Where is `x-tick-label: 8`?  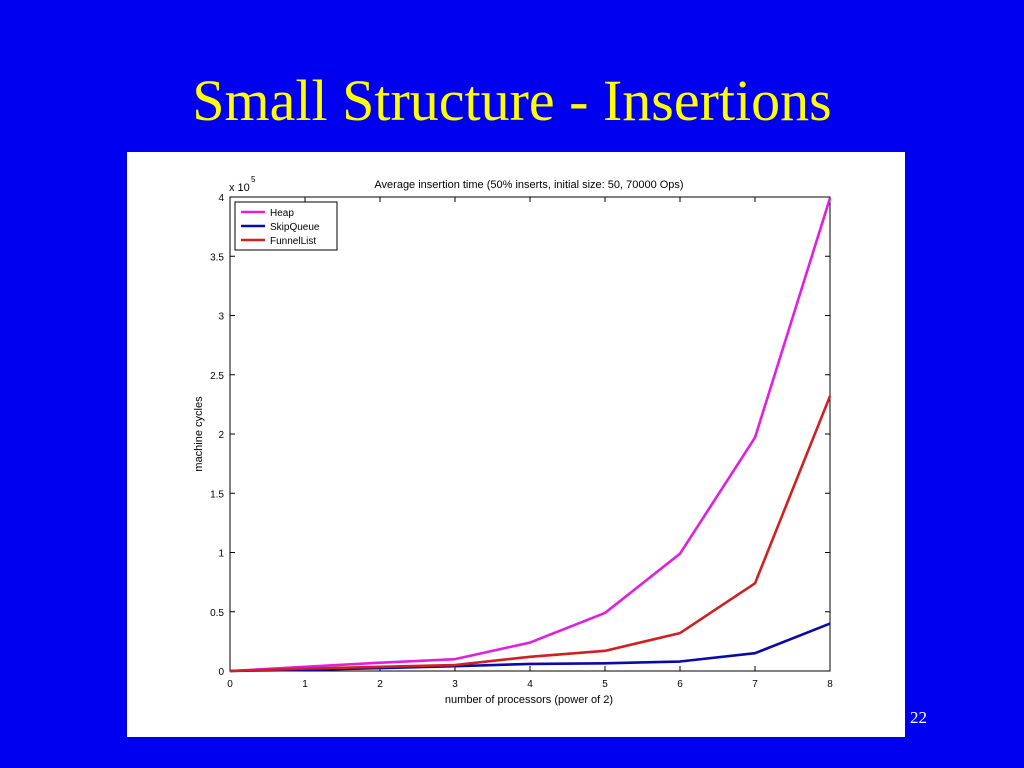 x-tick-label: 8 is located at coordinates (830, 684).